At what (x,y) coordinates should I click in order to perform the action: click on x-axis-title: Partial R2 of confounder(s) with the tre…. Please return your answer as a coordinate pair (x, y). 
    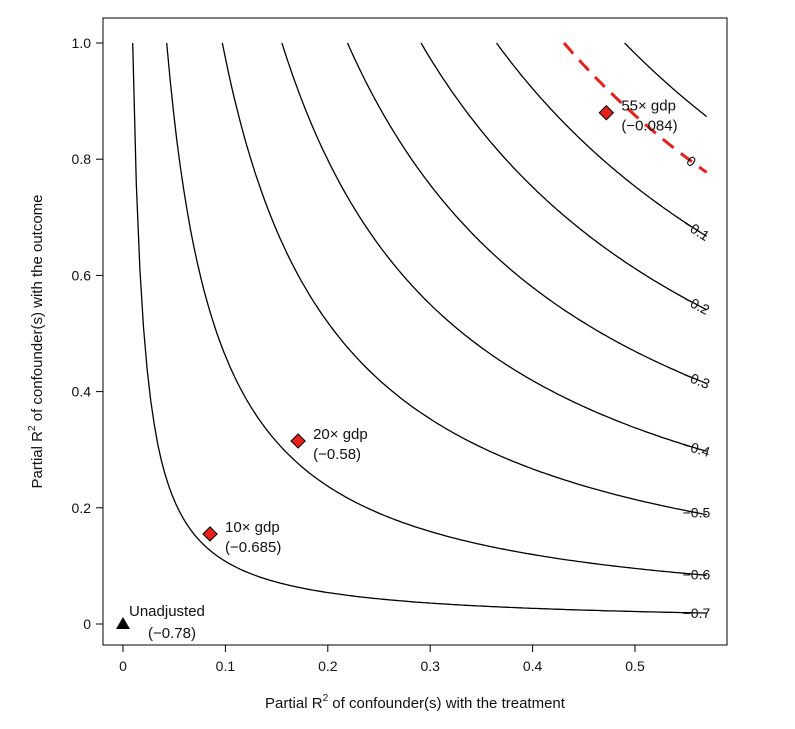
    Looking at the image, I should click on (415, 702).